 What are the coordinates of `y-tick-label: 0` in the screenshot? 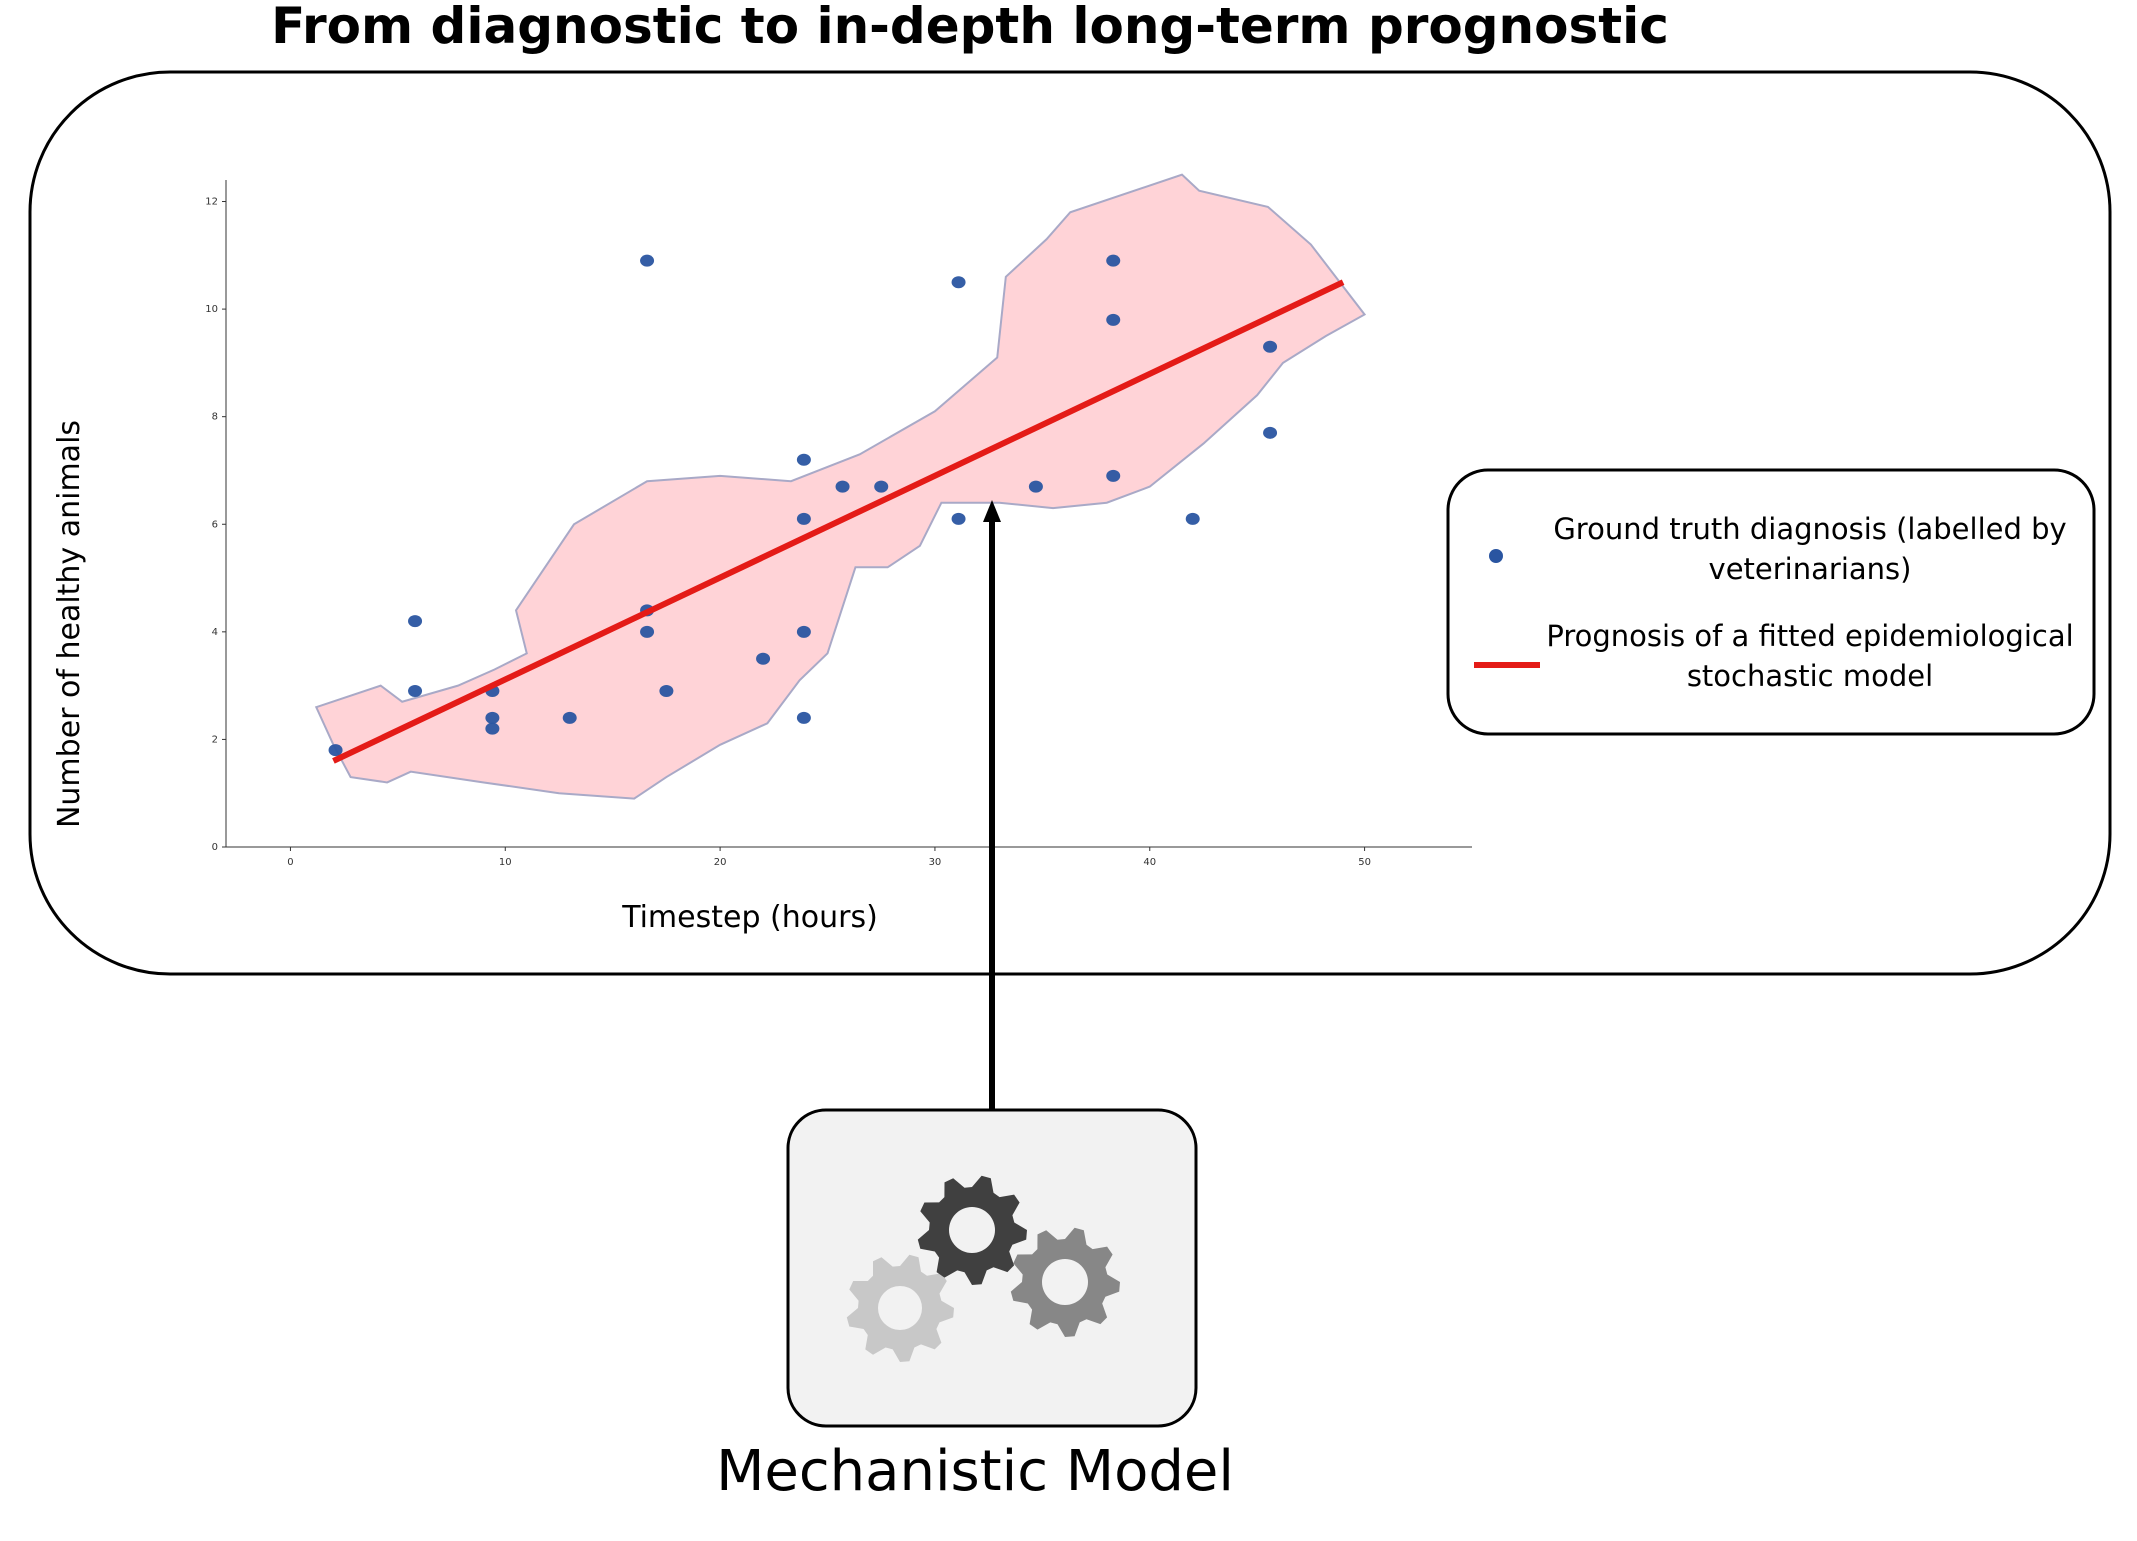 It's located at (215, 847).